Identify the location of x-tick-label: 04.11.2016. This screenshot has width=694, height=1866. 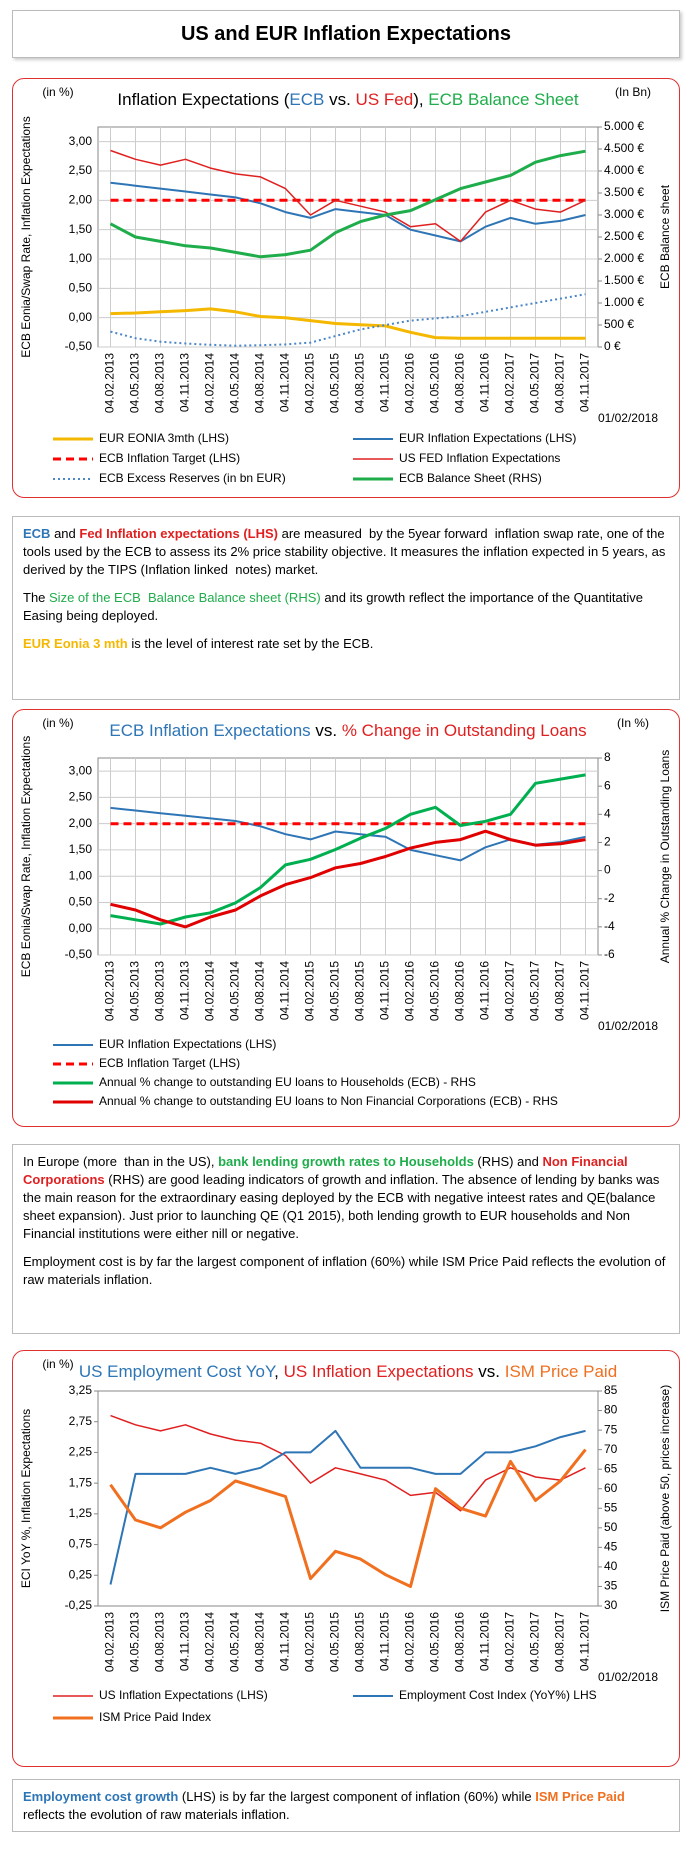
(485, 1641).